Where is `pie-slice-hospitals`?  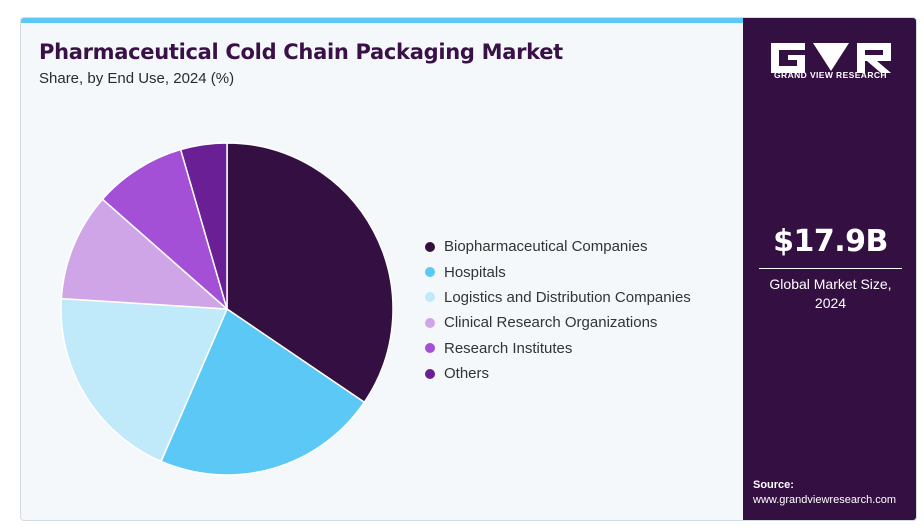
pie-slice-hospitals is located at coordinates (263, 392).